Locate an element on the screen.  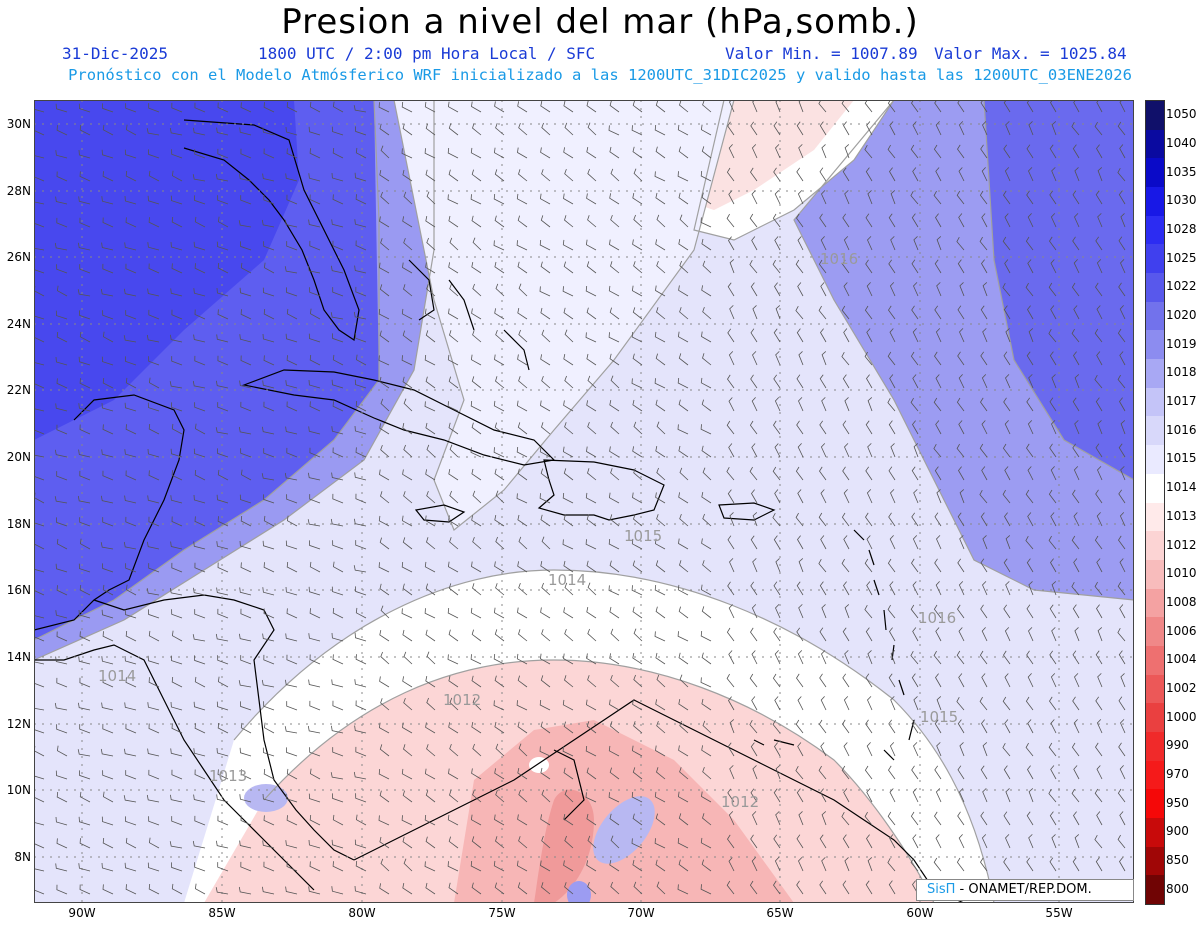
map-title: Presion a nivel del mar (hPa,somb.) is located at coordinates (600, 22).